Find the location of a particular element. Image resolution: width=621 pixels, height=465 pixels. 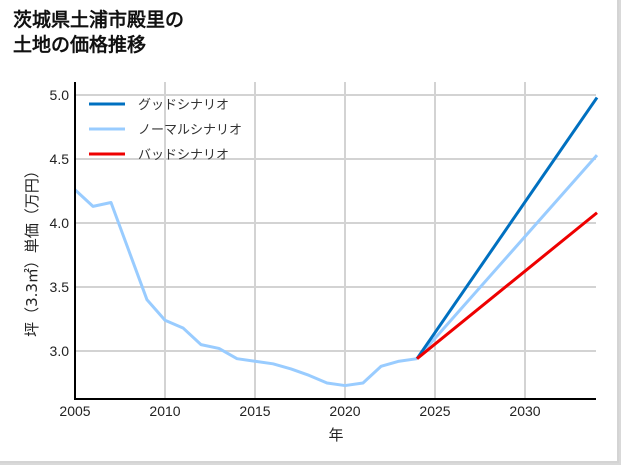

x-tick-label: 2010 is located at coordinates (164, 411).